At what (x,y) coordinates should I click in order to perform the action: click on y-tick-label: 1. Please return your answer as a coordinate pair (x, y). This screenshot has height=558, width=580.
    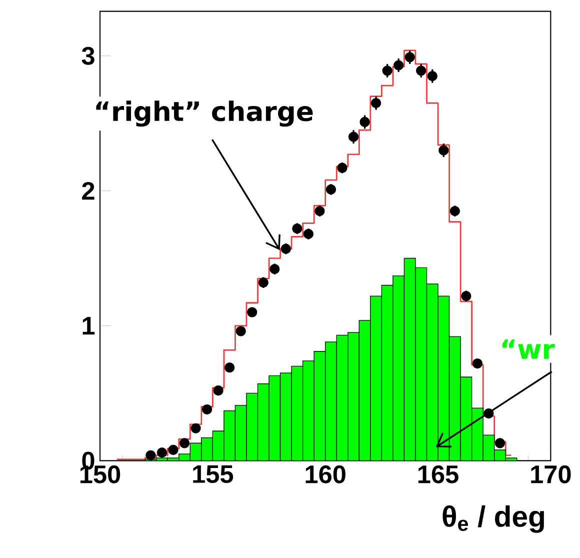
    Looking at the image, I should click on (88, 325).